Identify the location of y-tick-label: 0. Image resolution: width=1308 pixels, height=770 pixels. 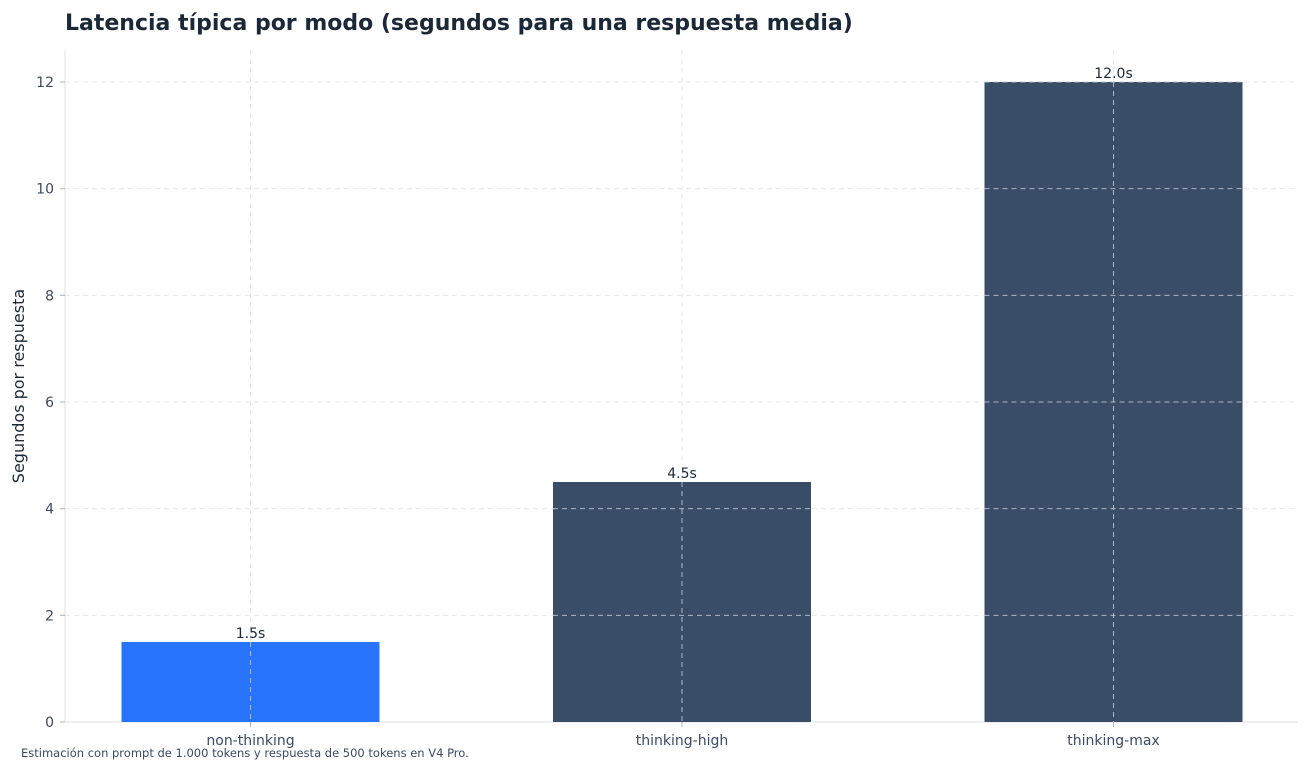
(49, 723).